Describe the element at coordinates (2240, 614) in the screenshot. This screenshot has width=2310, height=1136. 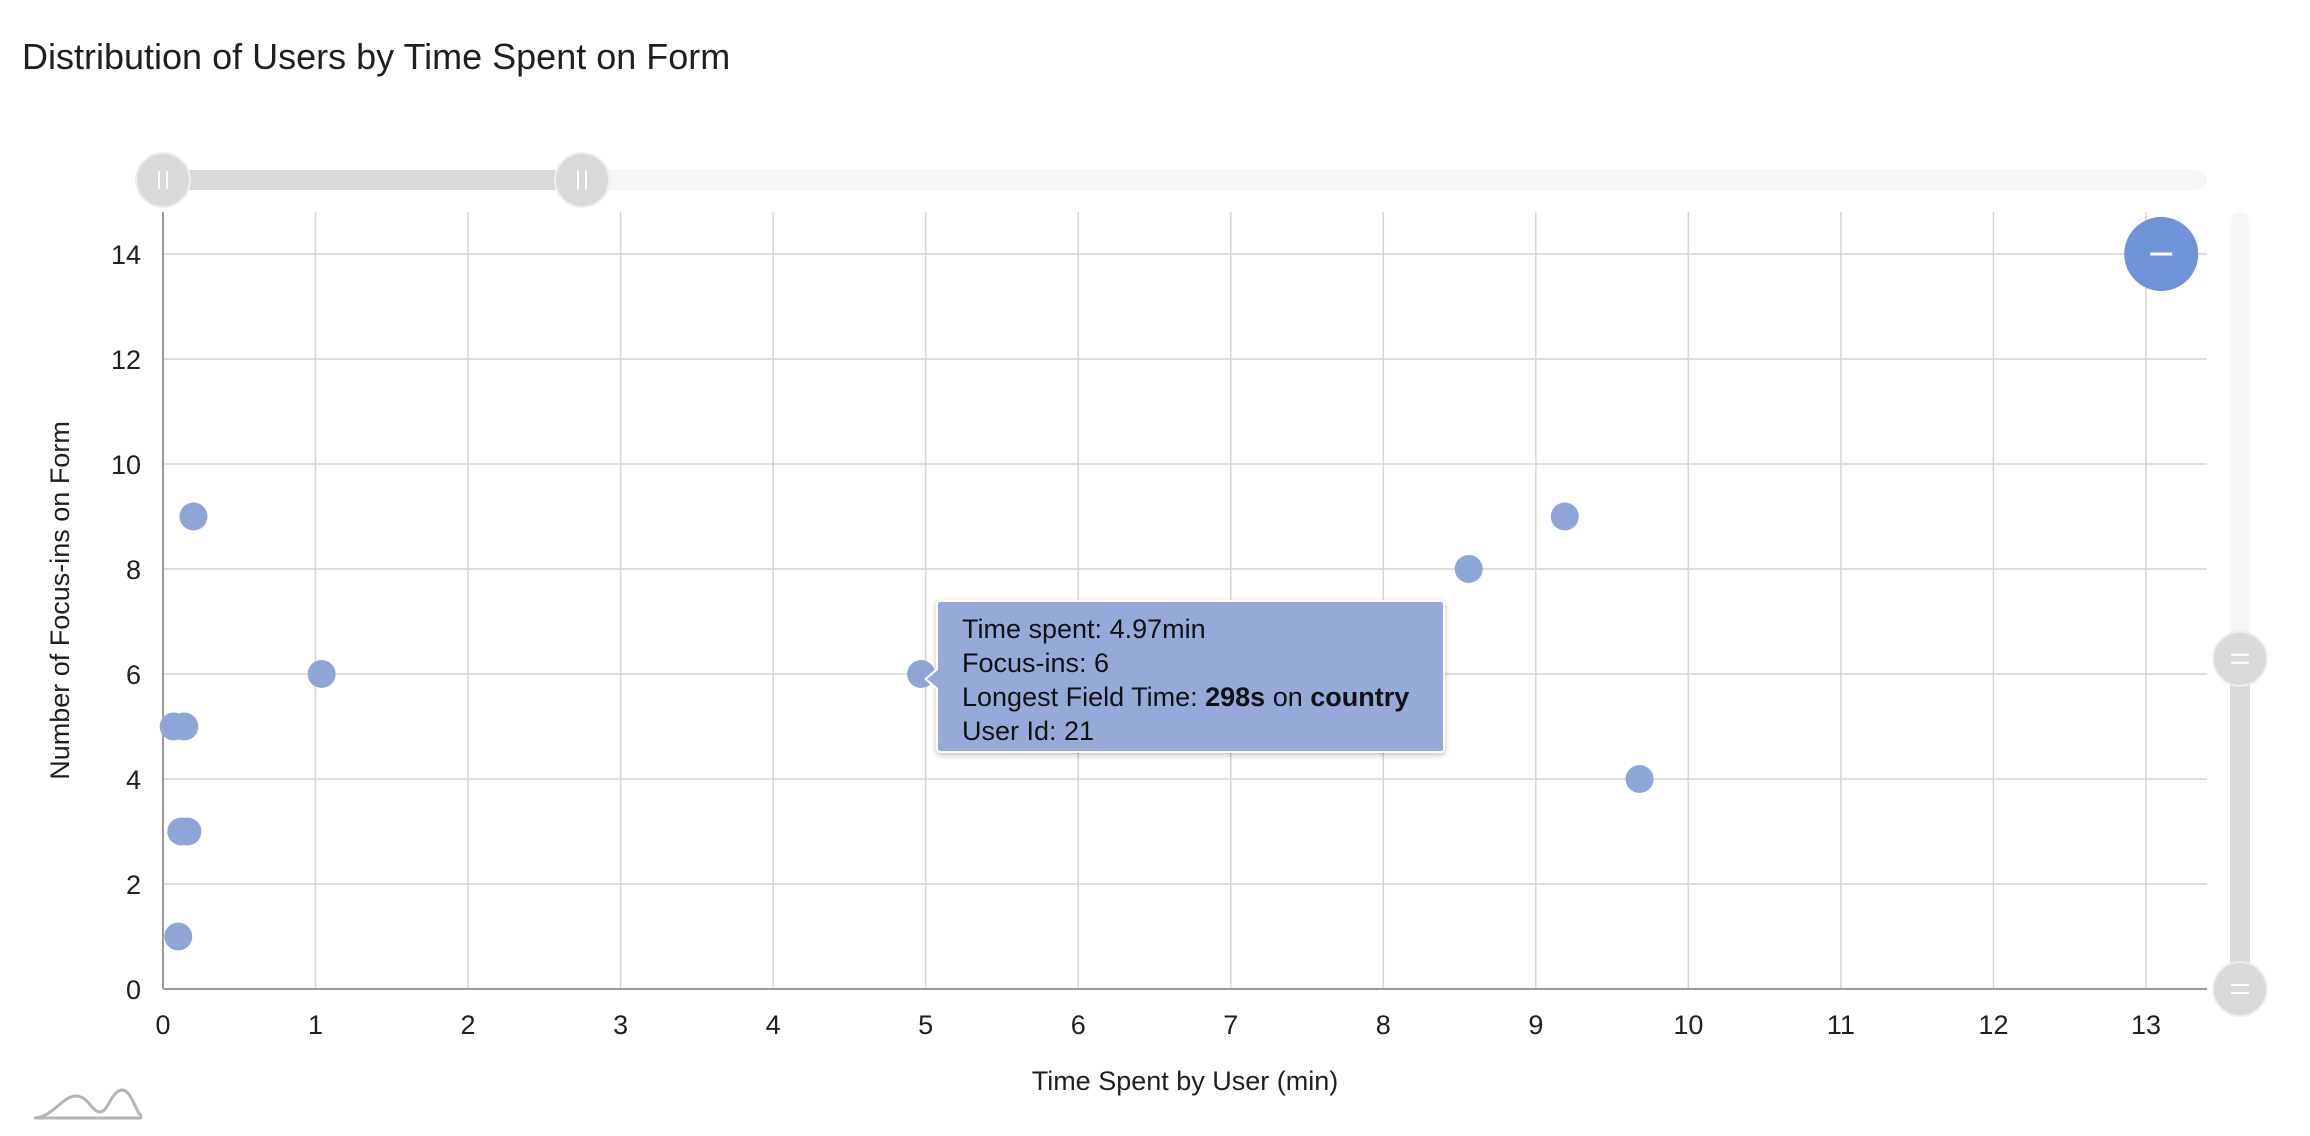
I see `vertical-scrollbar` at that location.